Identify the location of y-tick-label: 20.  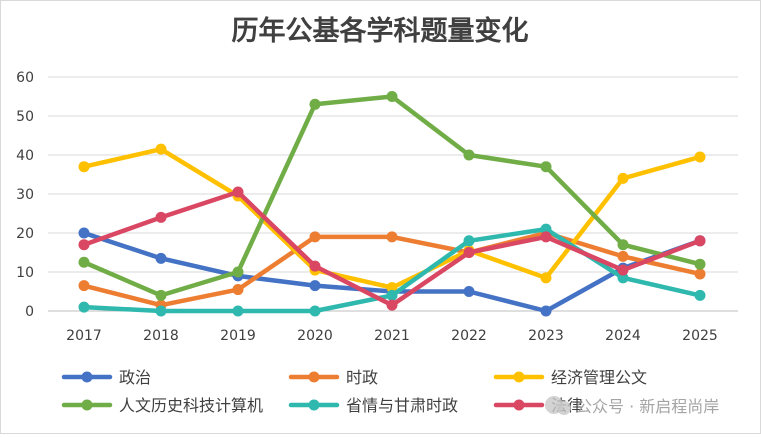
(25, 234).